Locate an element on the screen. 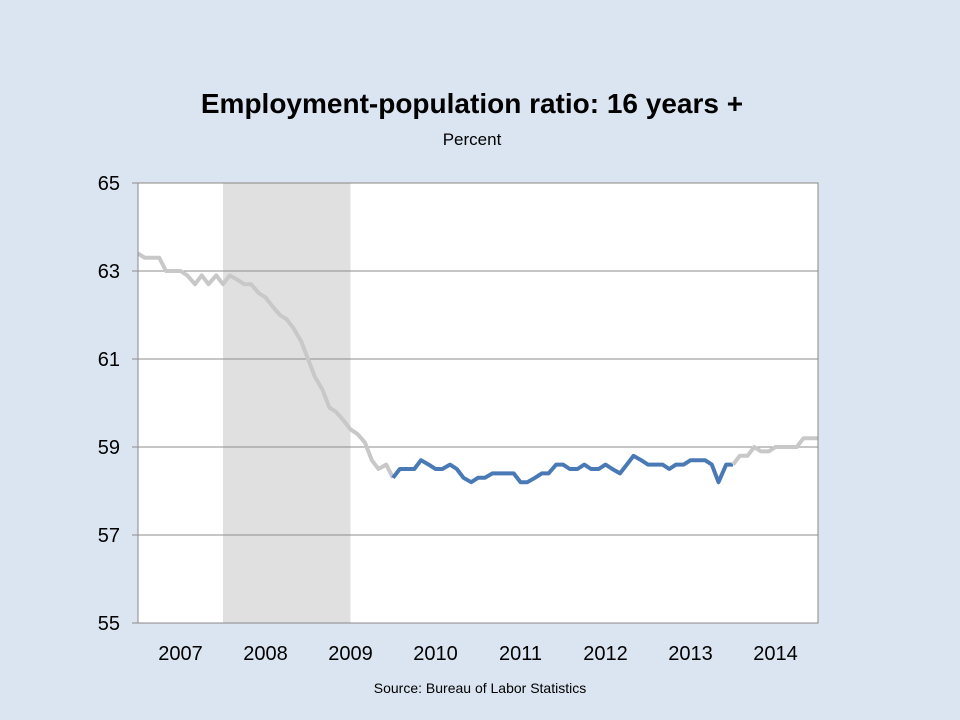  x-tick-label: 2010 is located at coordinates (435, 654).